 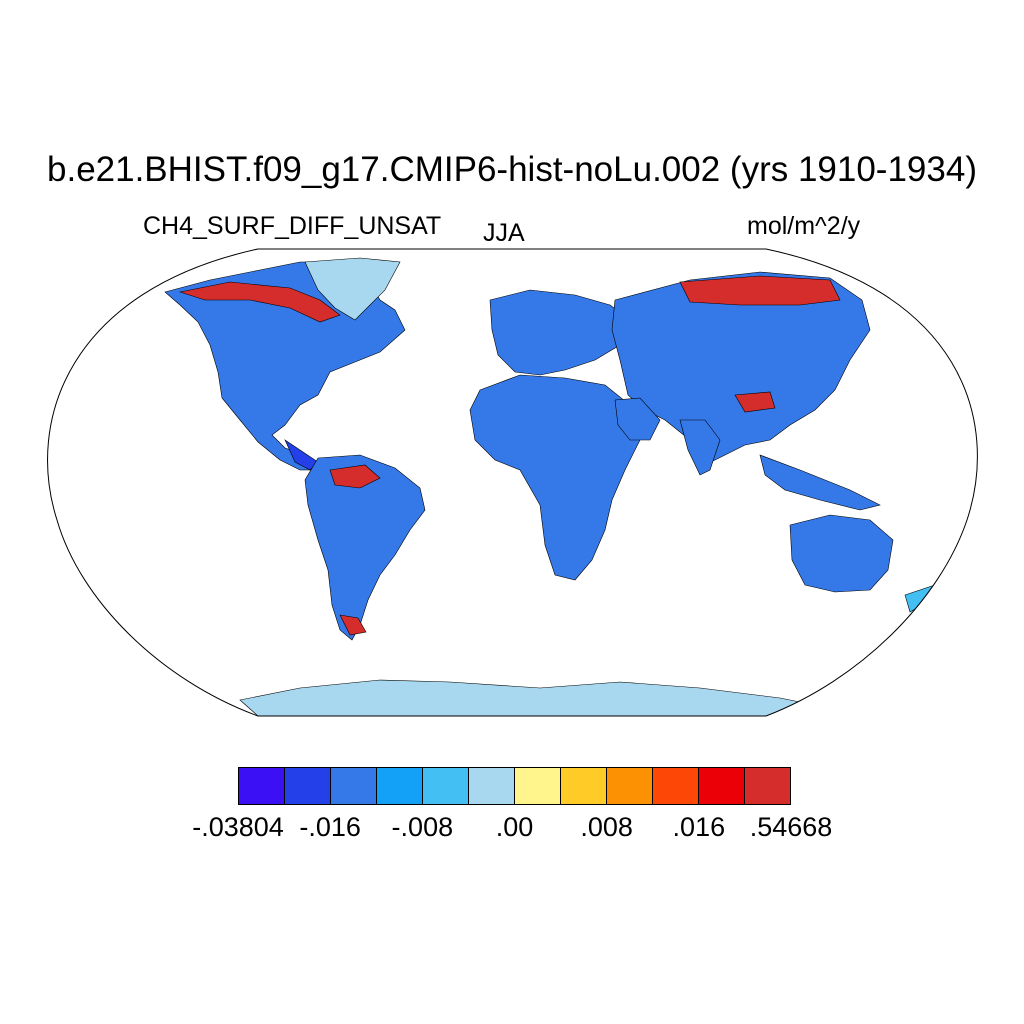 I want to click on colorbar-tick-label: .008, so click(x=606, y=827).